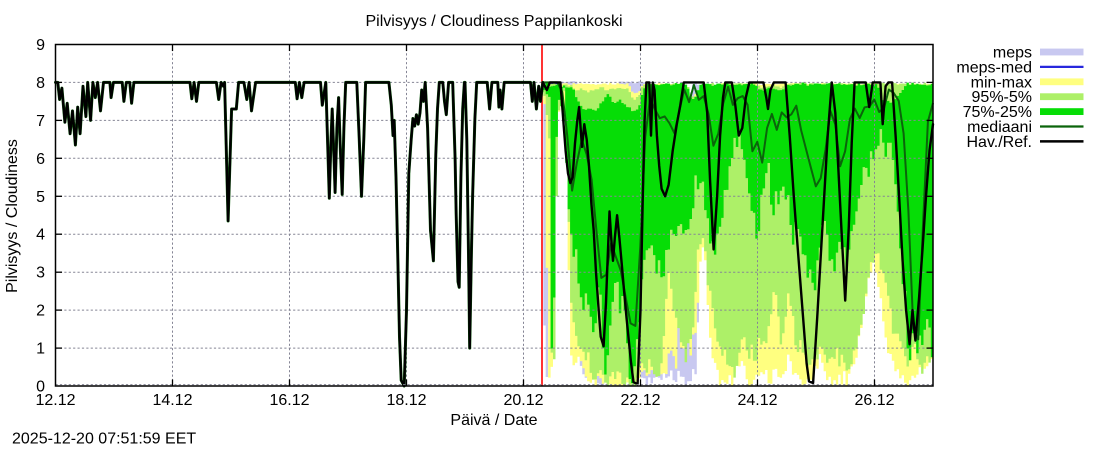 This screenshot has height=455, width=1100. Describe the element at coordinates (40, 197) in the screenshot. I see `svg-text: 5` at that location.